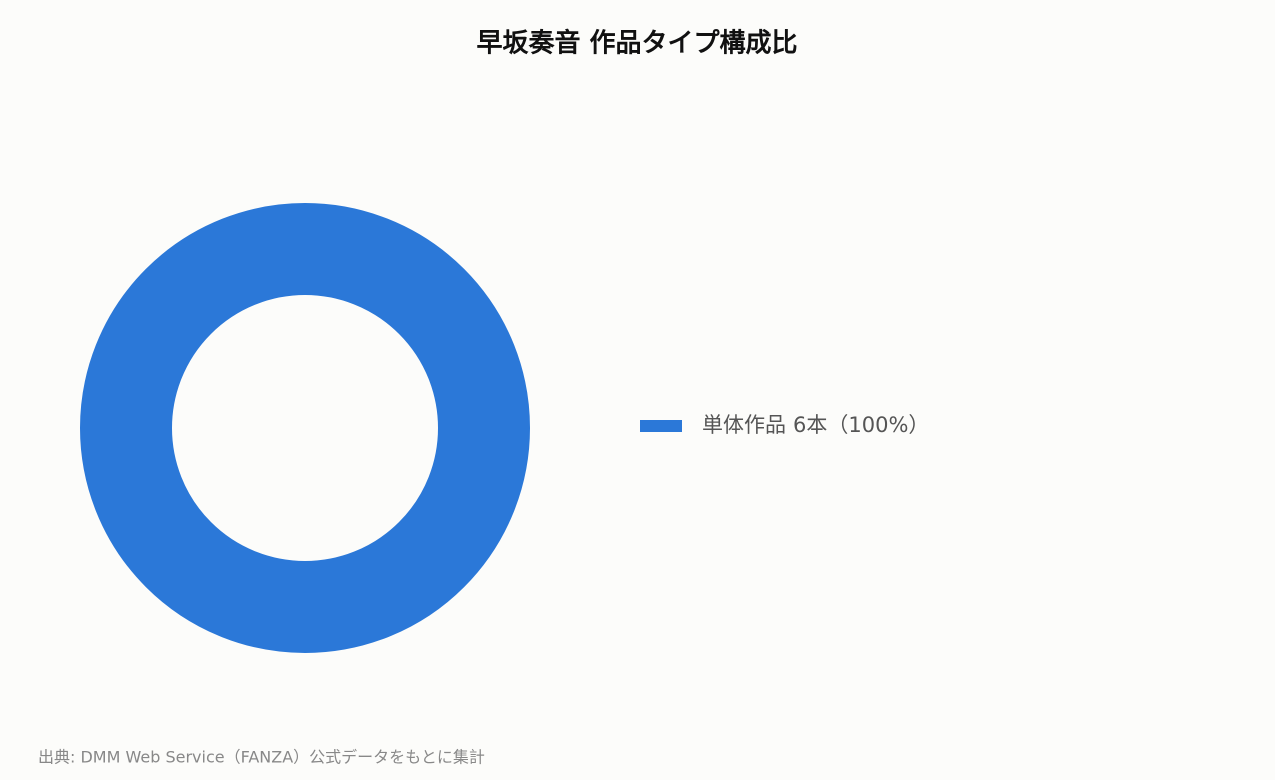 The height and width of the screenshot is (780, 1275). I want to click on legend-label: 単体作品 6本（100%）, so click(815, 425).